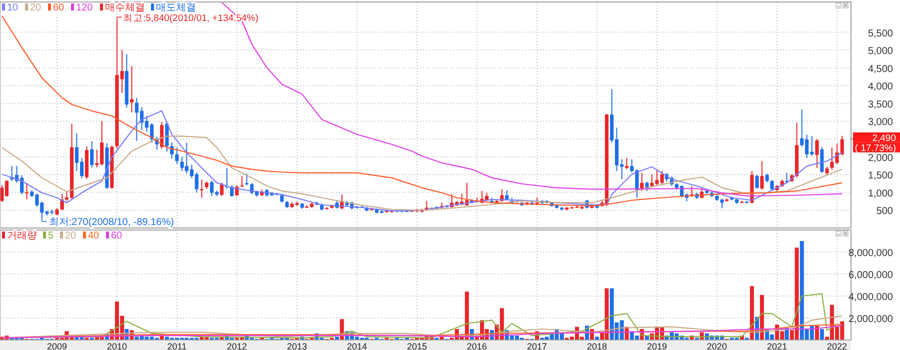 The height and width of the screenshot is (350, 900). I want to click on x-tick-label: 2020, so click(716, 346).